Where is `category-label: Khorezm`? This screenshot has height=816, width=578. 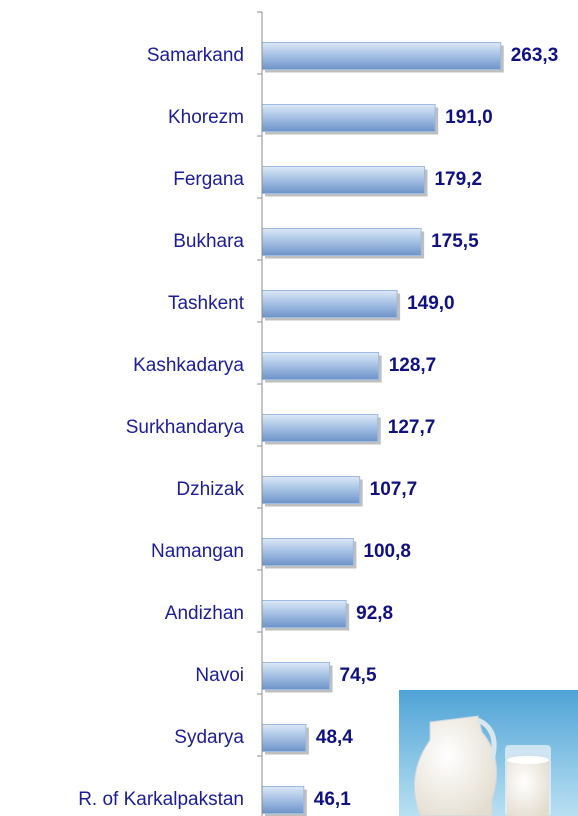
category-label: Khorezm is located at coordinates (206, 117).